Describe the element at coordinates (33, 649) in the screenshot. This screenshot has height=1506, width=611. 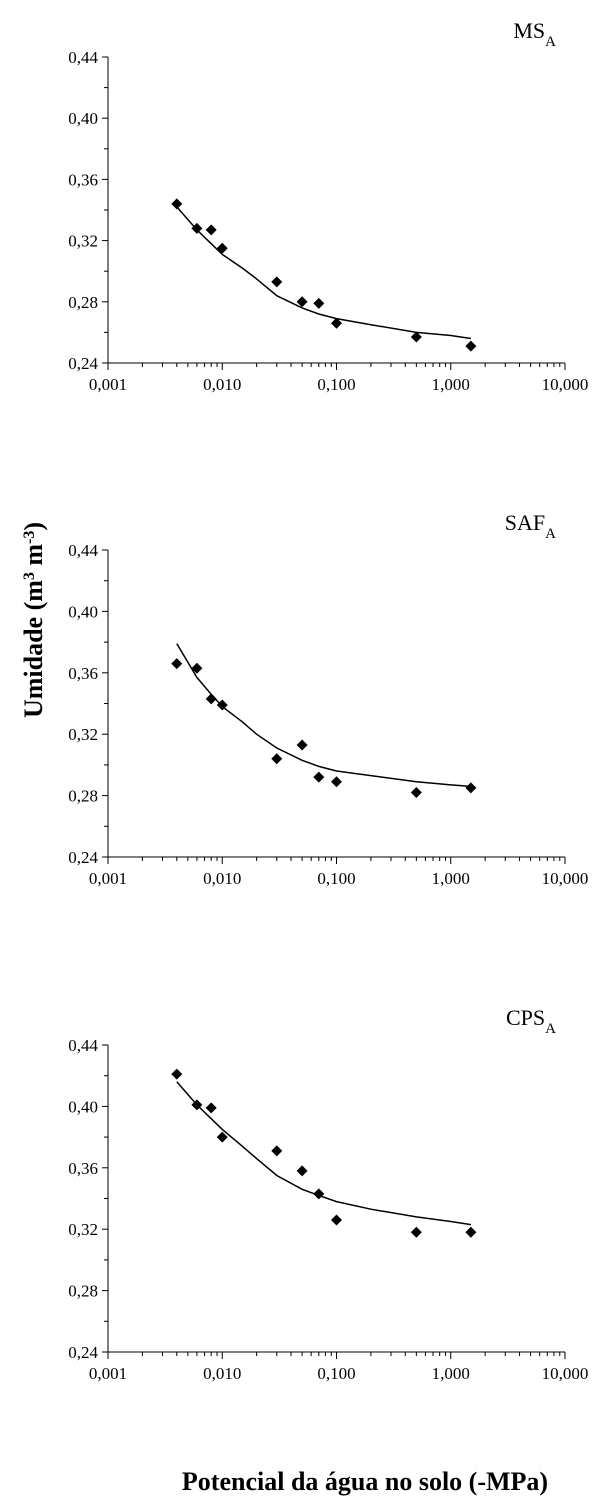
I see `y-axis-title-main: Umidade (m` at that location.